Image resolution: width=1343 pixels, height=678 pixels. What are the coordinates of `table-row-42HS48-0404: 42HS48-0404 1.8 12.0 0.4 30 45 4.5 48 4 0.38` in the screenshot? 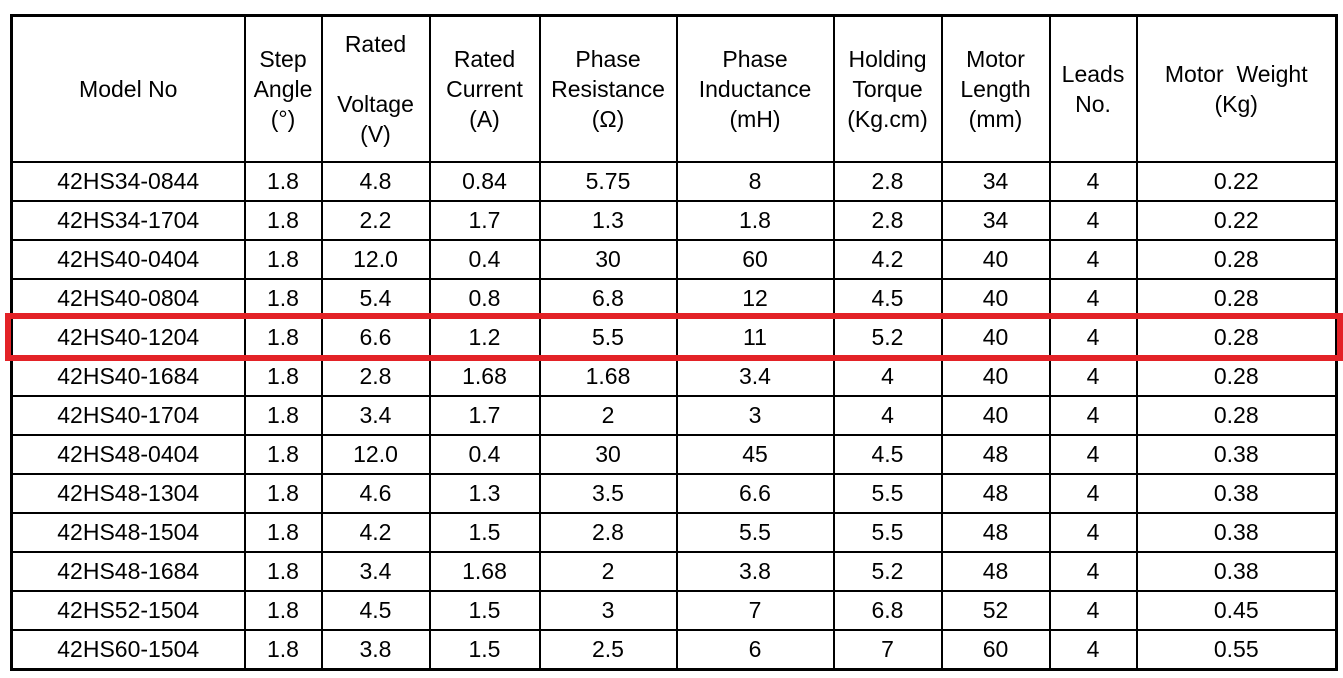 It's located at (674, 454).